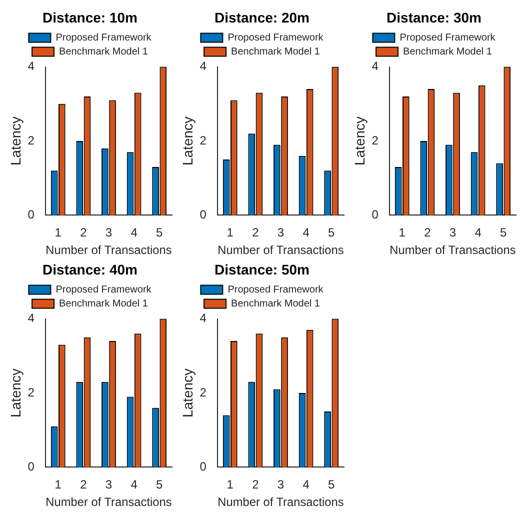  What do you see at coordinates (262, 269) in the screenshot?
I see `chart-title: Distance: 50m` at bounding box center [262, 269].